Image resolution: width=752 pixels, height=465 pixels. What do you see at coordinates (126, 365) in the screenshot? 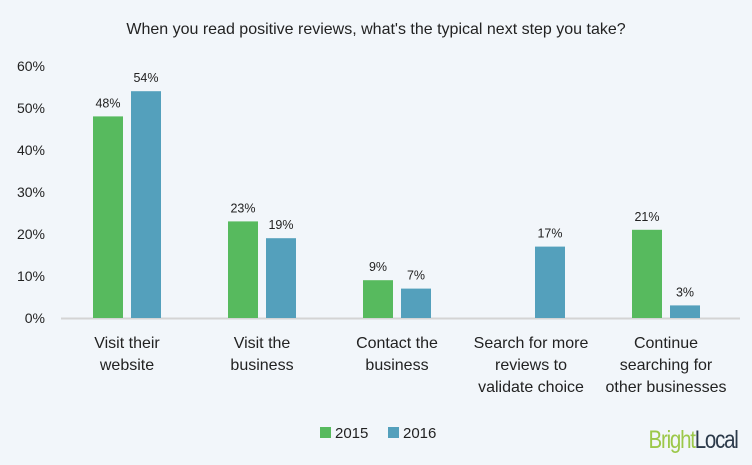
I see `x-category-label: website` at bounding box center [126, 365].